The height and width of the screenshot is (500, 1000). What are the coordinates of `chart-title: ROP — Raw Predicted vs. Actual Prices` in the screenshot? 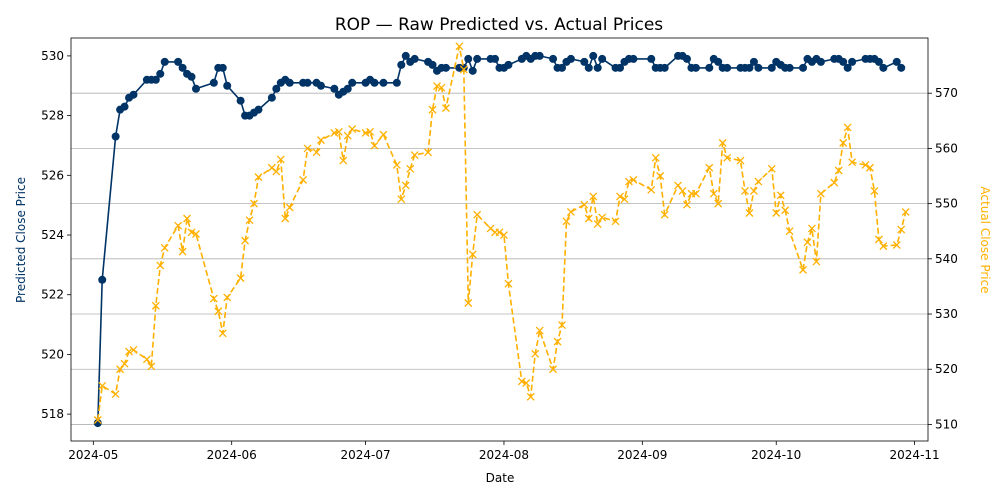 It's located at (499, 25).